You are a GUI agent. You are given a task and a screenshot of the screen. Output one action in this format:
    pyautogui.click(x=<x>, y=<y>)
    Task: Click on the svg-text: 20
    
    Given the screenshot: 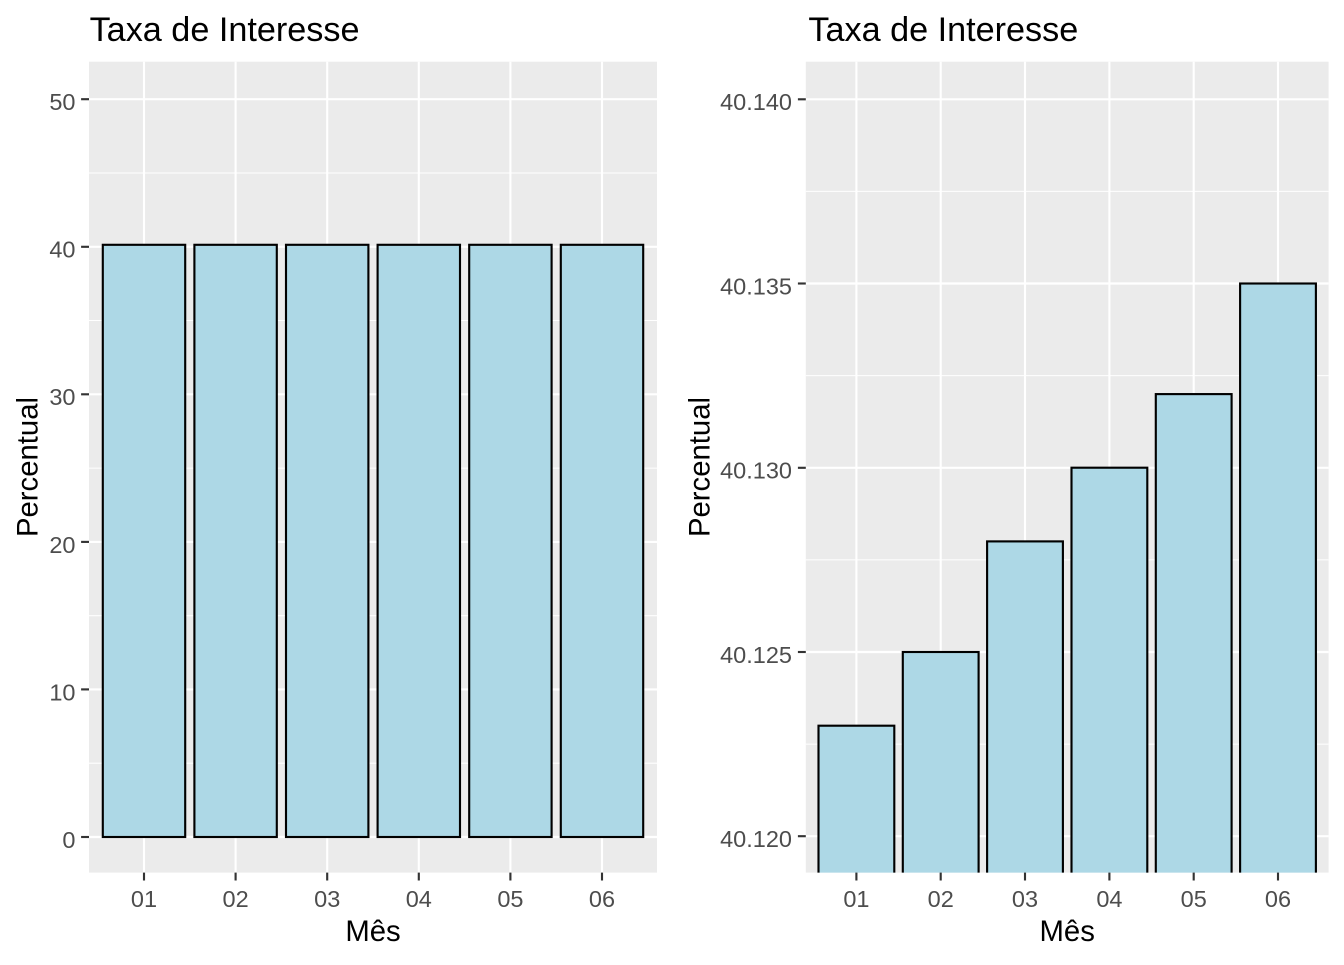 What is the action you would take?
    pyautogui.click(x=62, y=545)
    